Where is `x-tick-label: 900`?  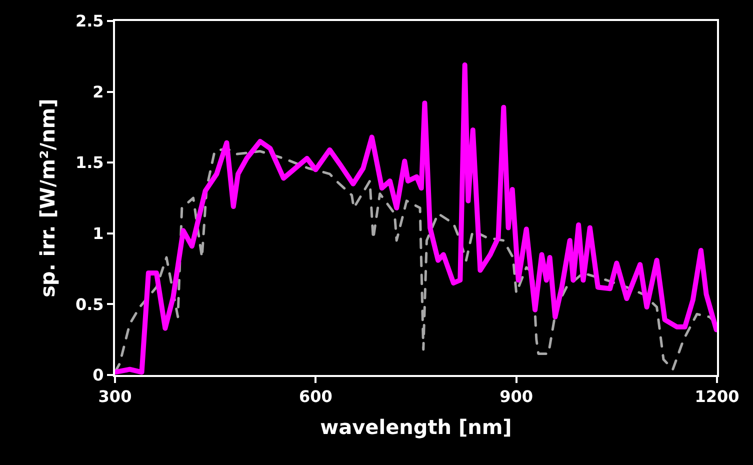 x-tick-label: 900 is located at coordinates (517, 396).